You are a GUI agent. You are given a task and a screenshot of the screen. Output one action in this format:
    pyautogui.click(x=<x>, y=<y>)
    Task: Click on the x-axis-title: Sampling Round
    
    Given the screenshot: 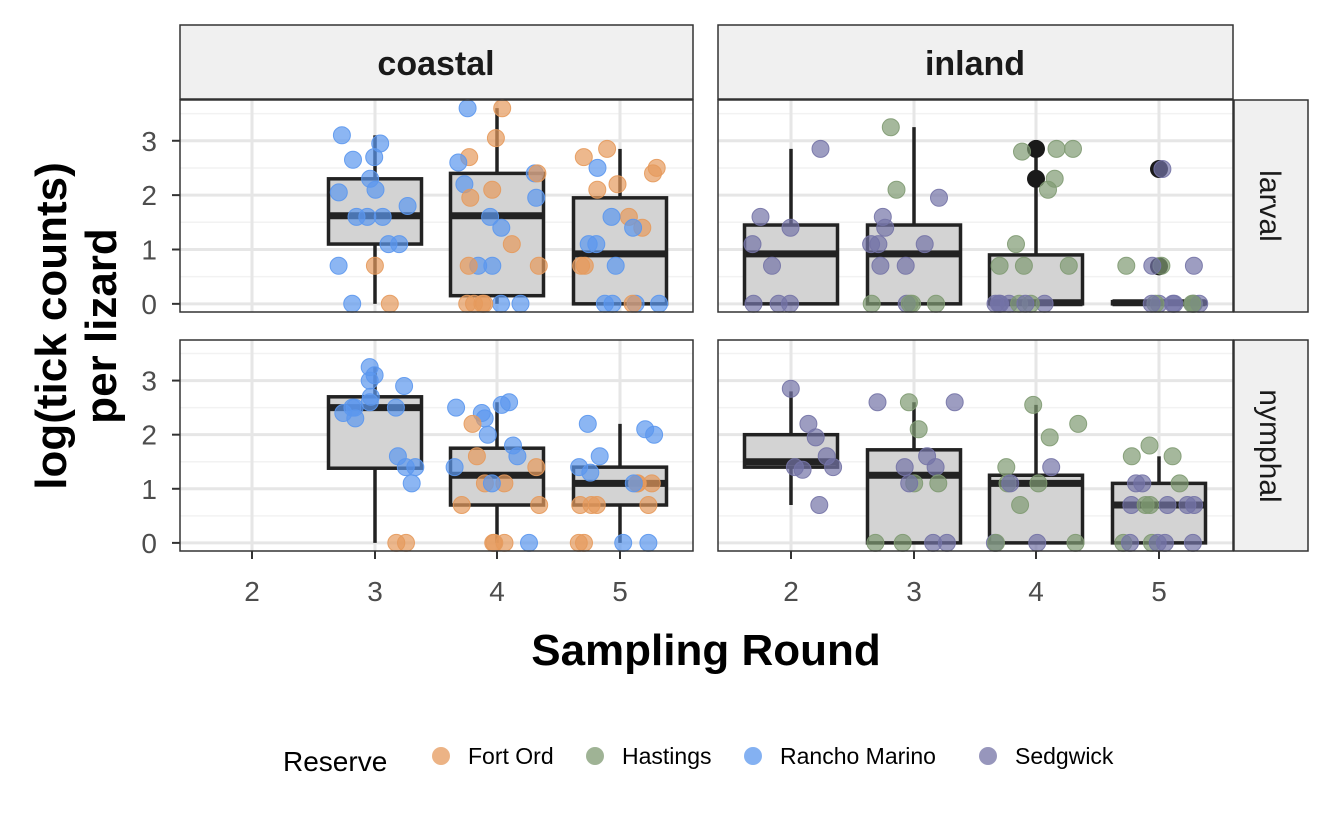 What is the action you would take?
    pyautogui.click(x=706, y=650)
    